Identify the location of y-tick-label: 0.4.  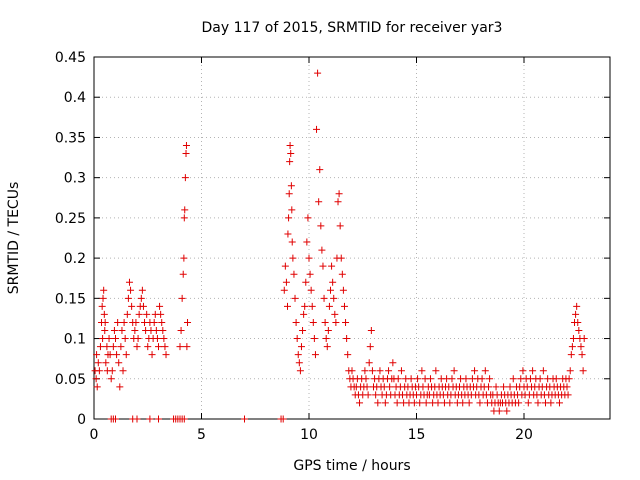
(75, 98).